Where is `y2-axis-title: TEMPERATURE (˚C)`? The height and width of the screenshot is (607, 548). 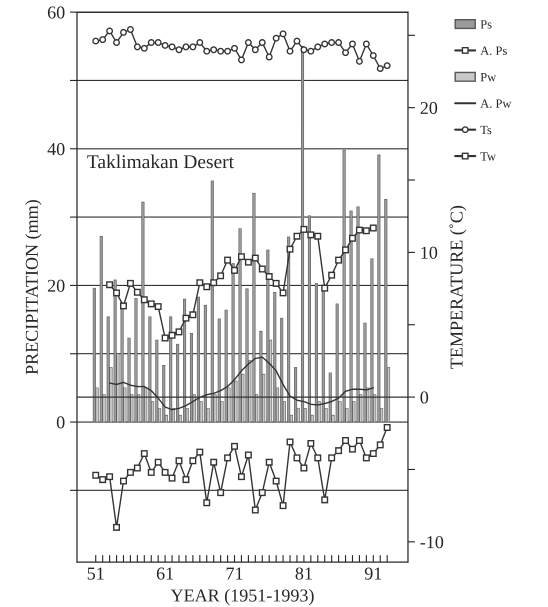
y2-axis-title: TEMPERATURE (˚C) is located at coordinates (457, 287).